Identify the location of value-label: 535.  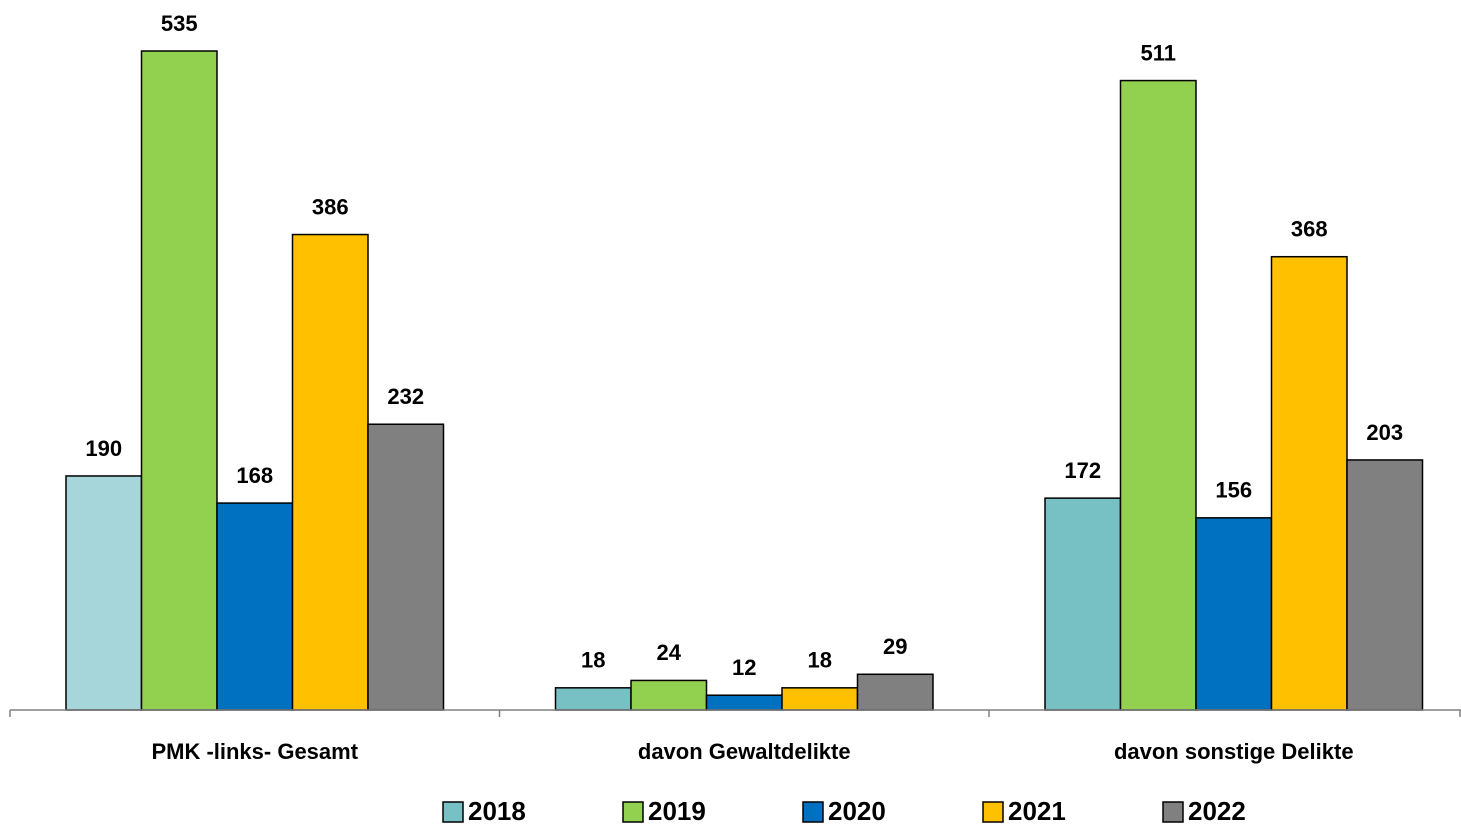
(179, 23).